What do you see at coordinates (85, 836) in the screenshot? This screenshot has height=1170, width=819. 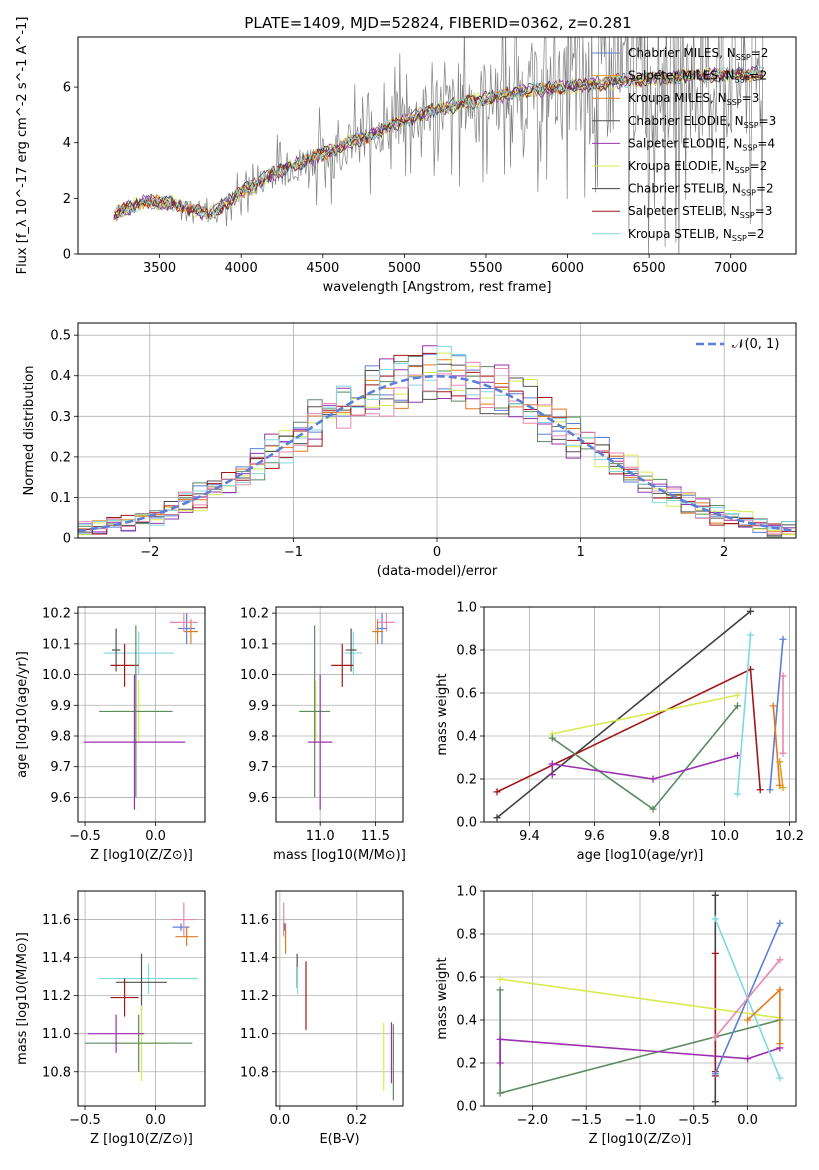 I see `age_vs_Z-xtick-label-0: −0.5` at bounding box center [85, 836].